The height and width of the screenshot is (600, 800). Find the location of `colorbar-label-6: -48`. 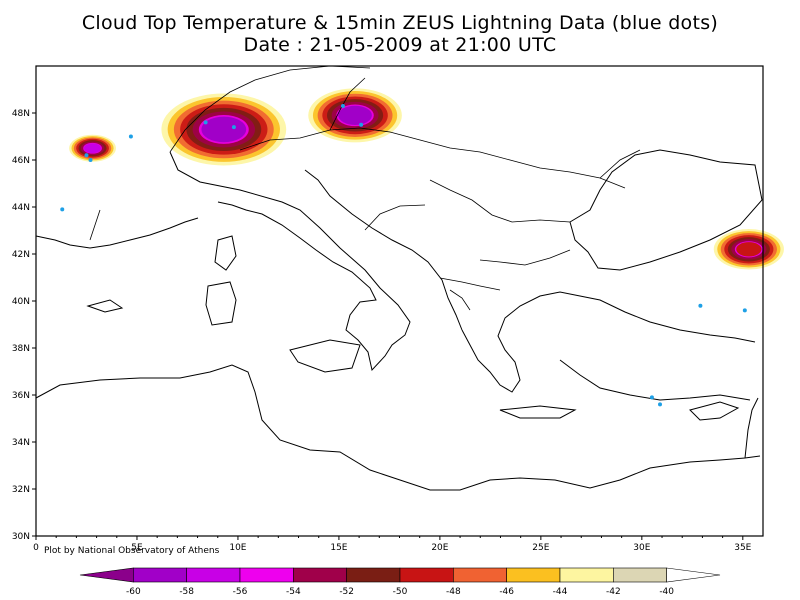

colorbar-label-6: -48 is located at coordinates (453, 592).